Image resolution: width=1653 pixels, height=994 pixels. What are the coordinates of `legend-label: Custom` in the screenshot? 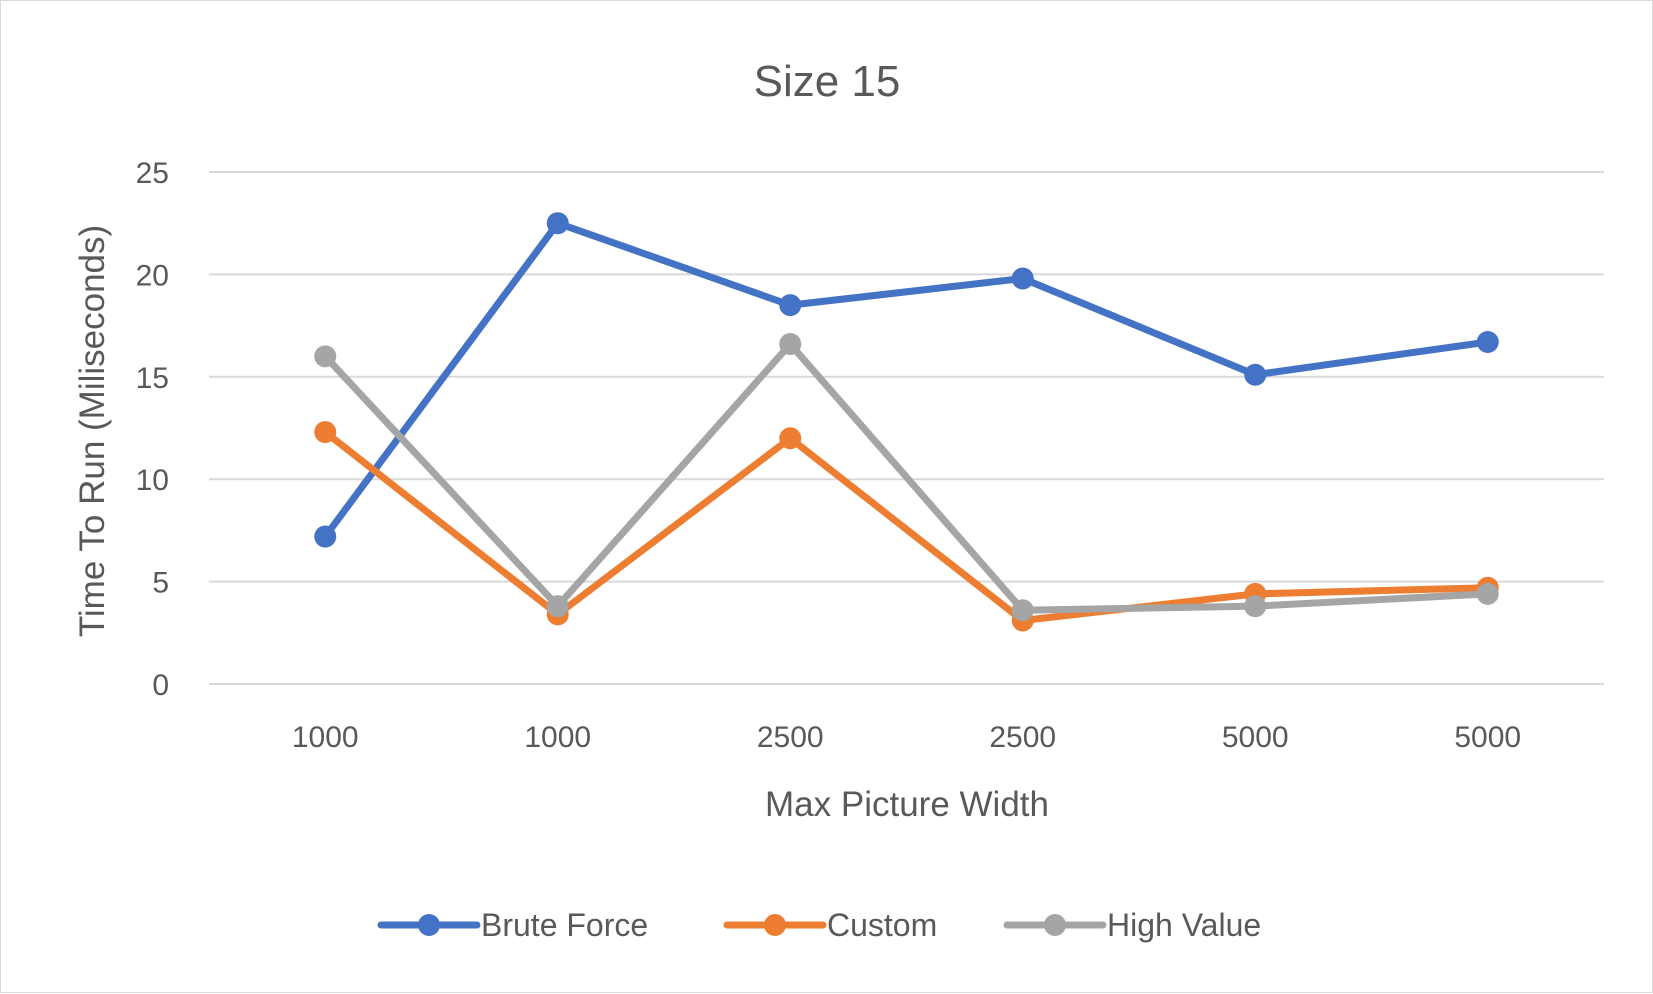 It's located at (882, 925).